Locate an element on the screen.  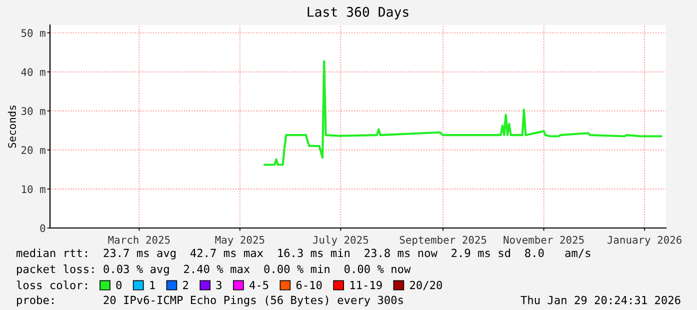
legend-label: 6-10 is located at coordinates (309, 285).